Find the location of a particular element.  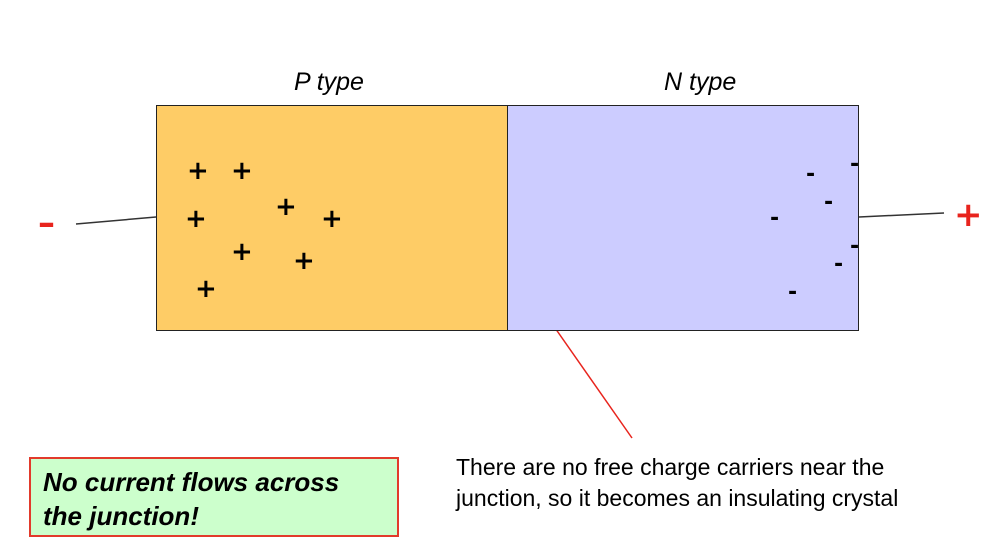

n-type-label: N type is located at coordinates (700, 82).